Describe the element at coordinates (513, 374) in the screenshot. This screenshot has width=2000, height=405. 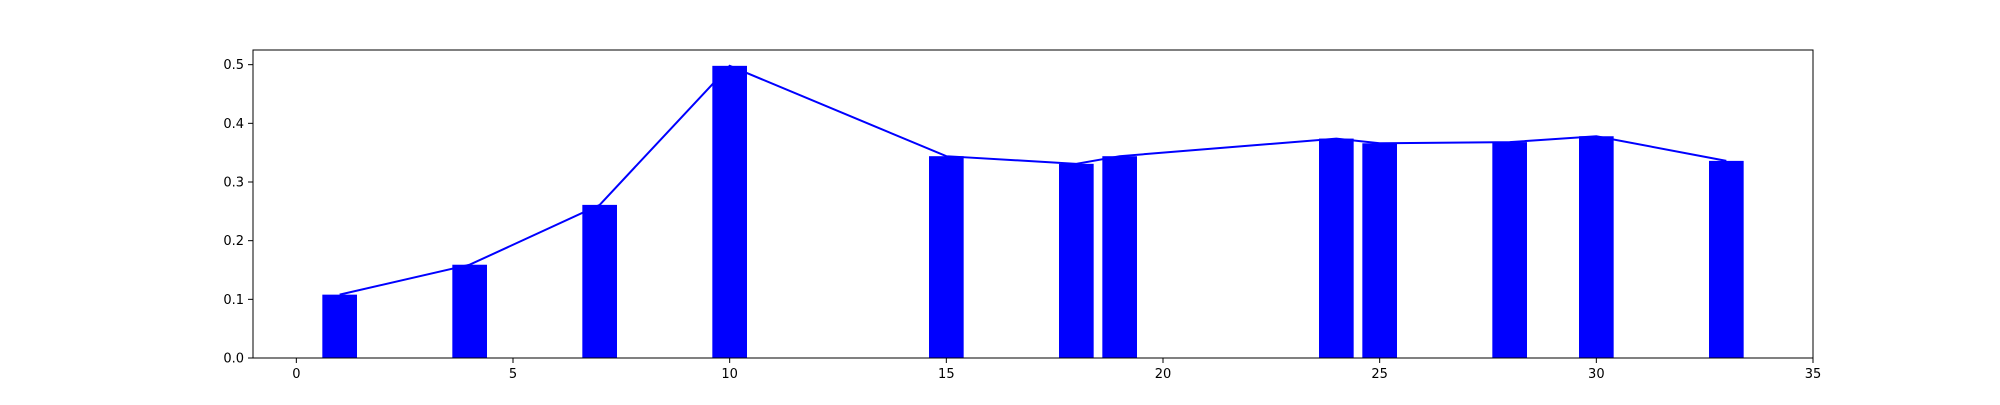
I see `x-tick-label-1: 5` at that location.